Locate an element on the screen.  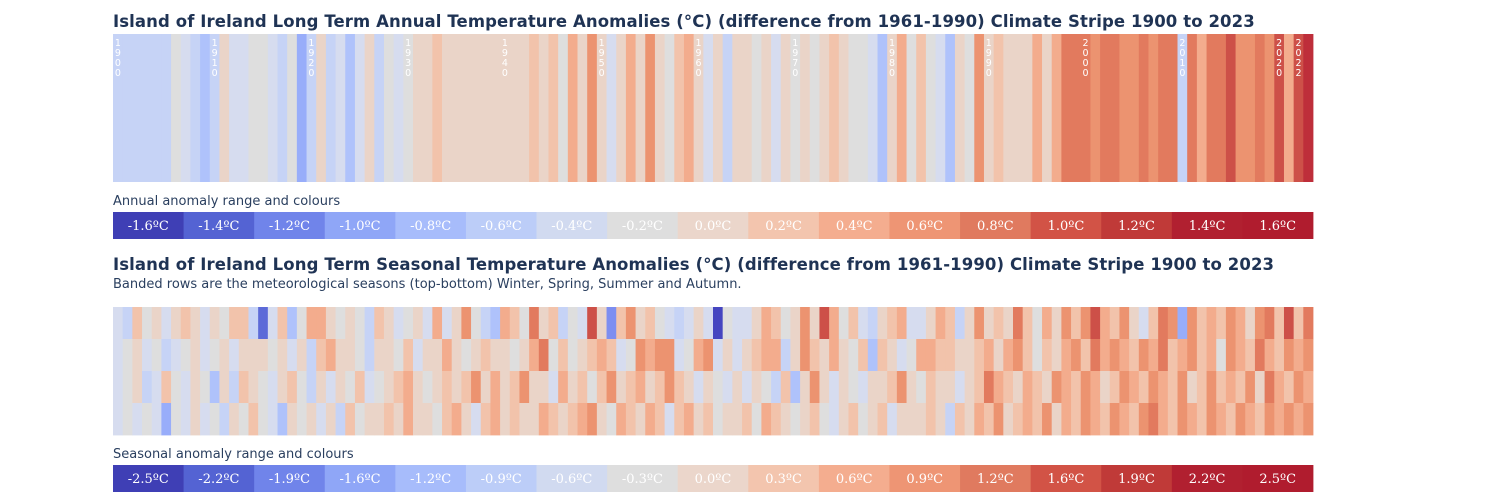
annual-stripe-1945 is located at coordinates (553, 108).